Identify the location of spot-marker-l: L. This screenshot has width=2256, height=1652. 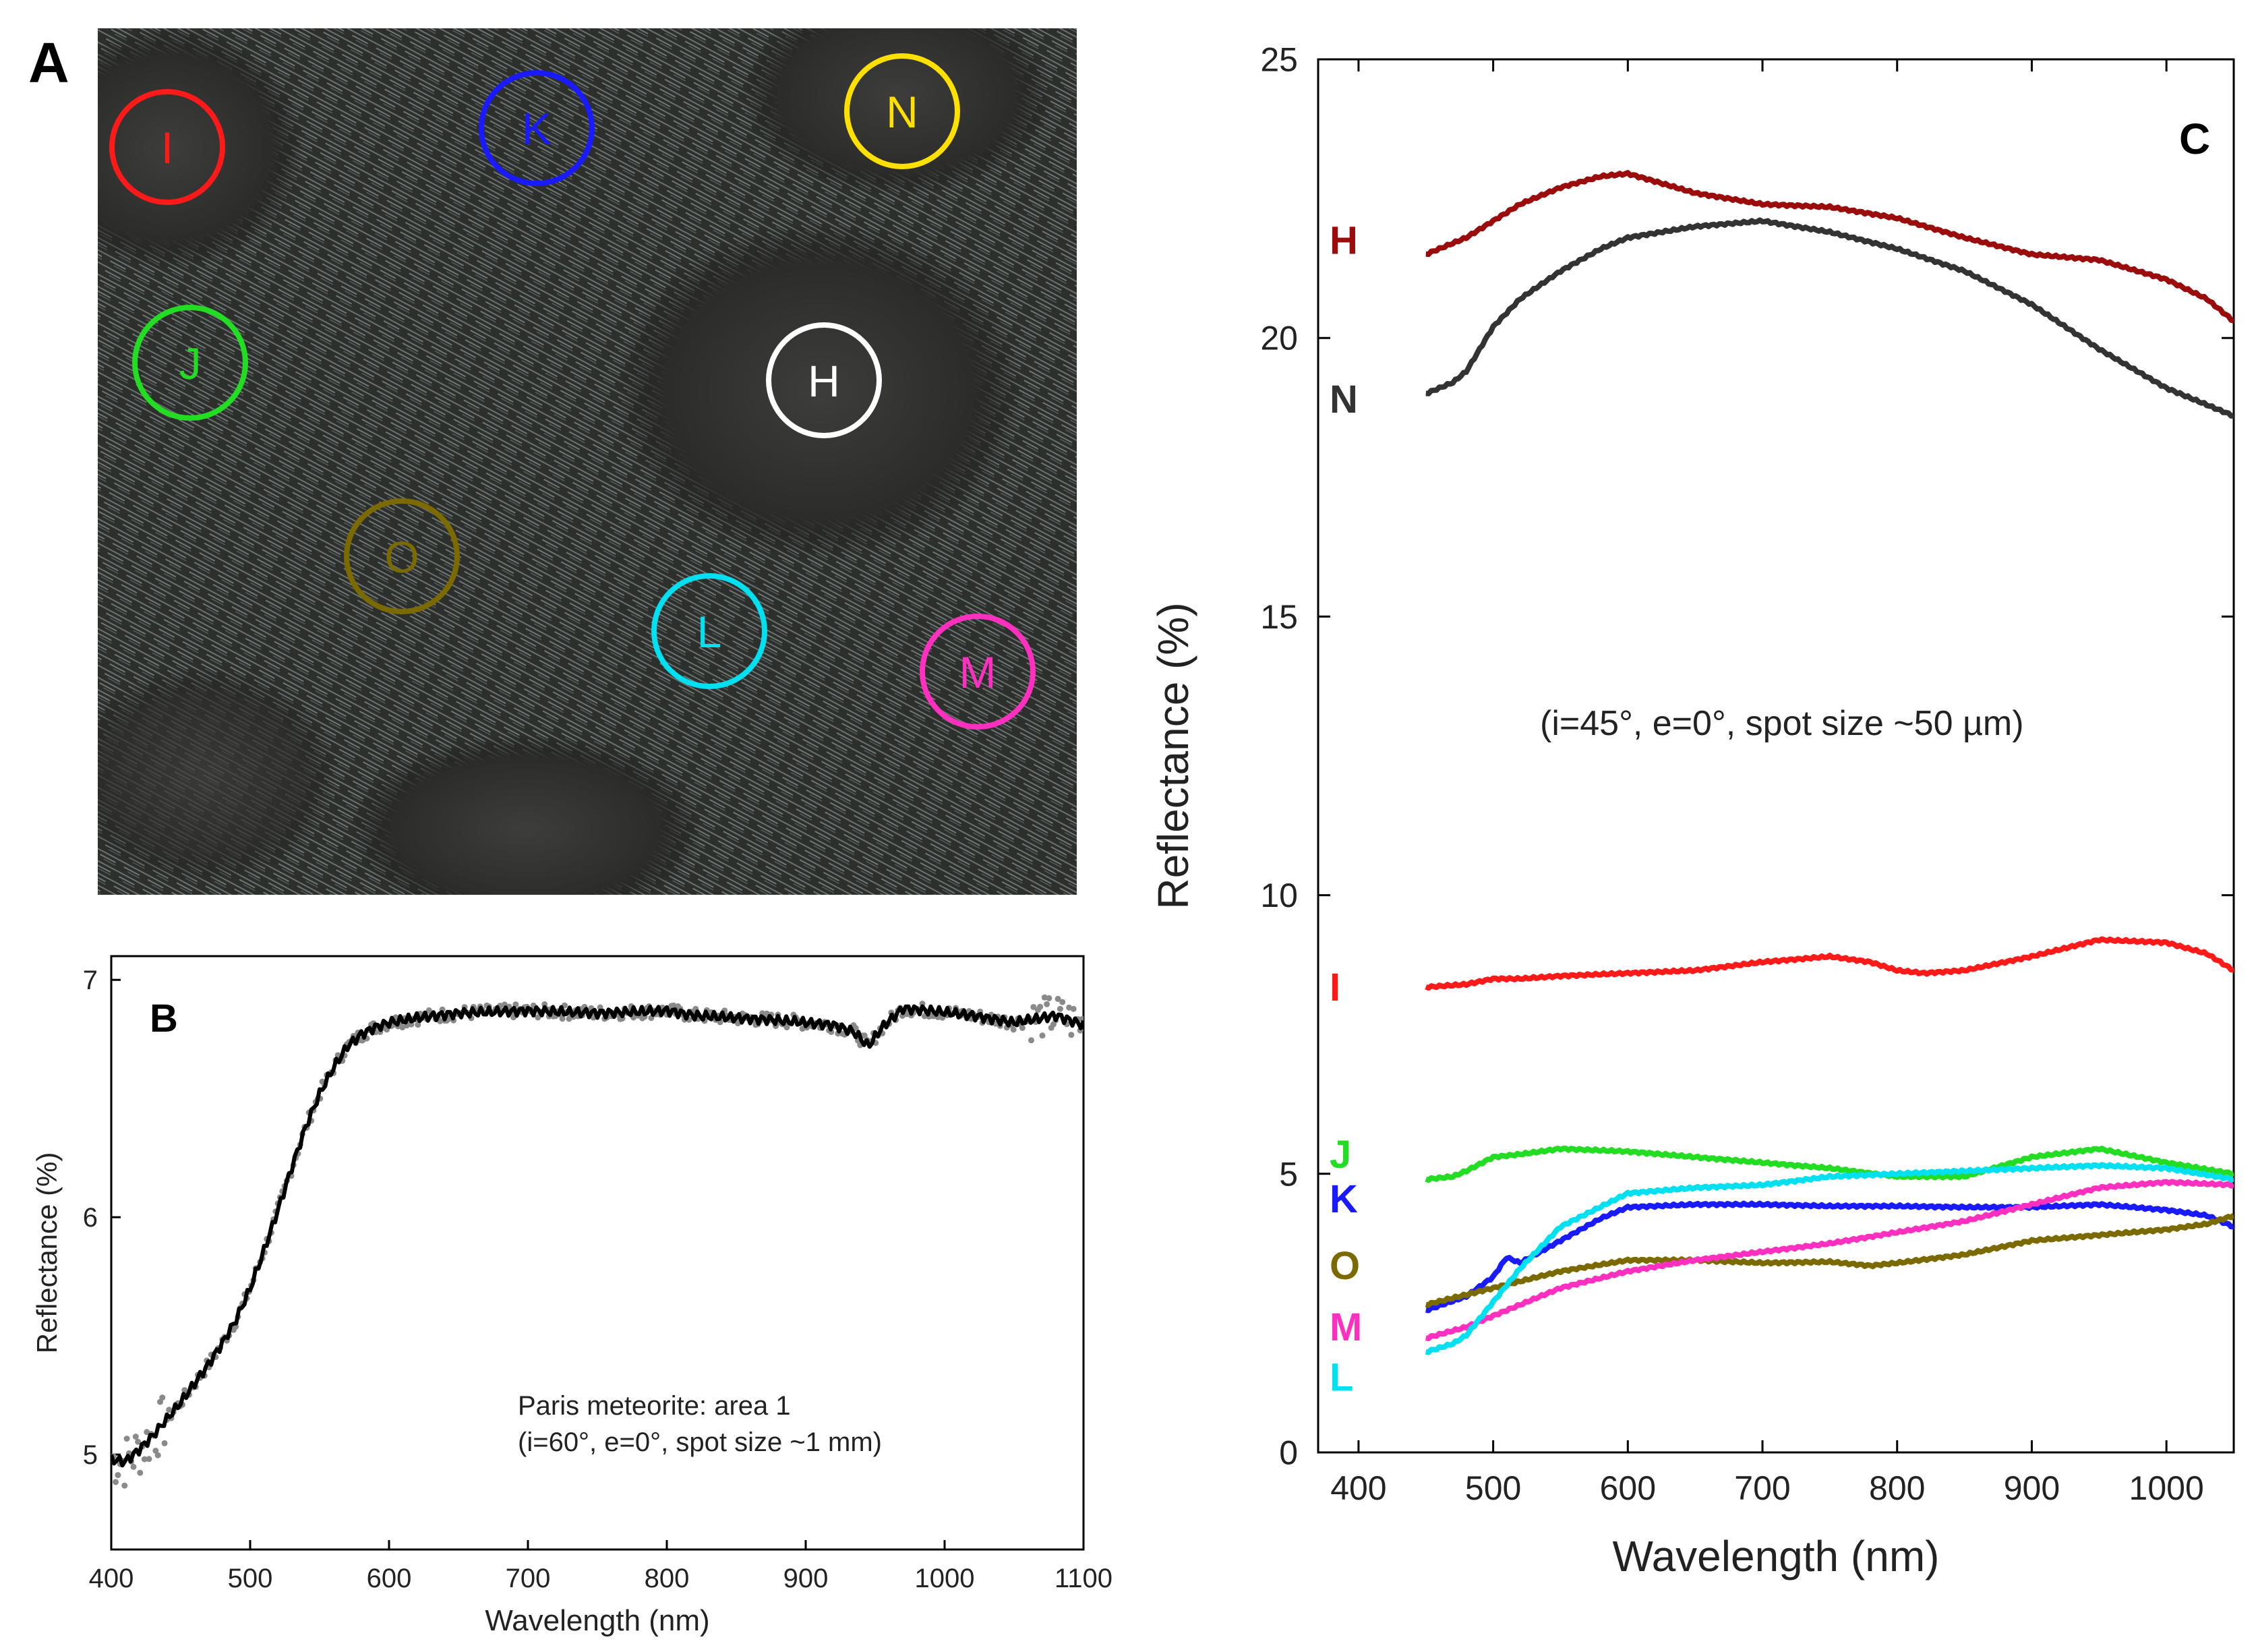
(709, 631).